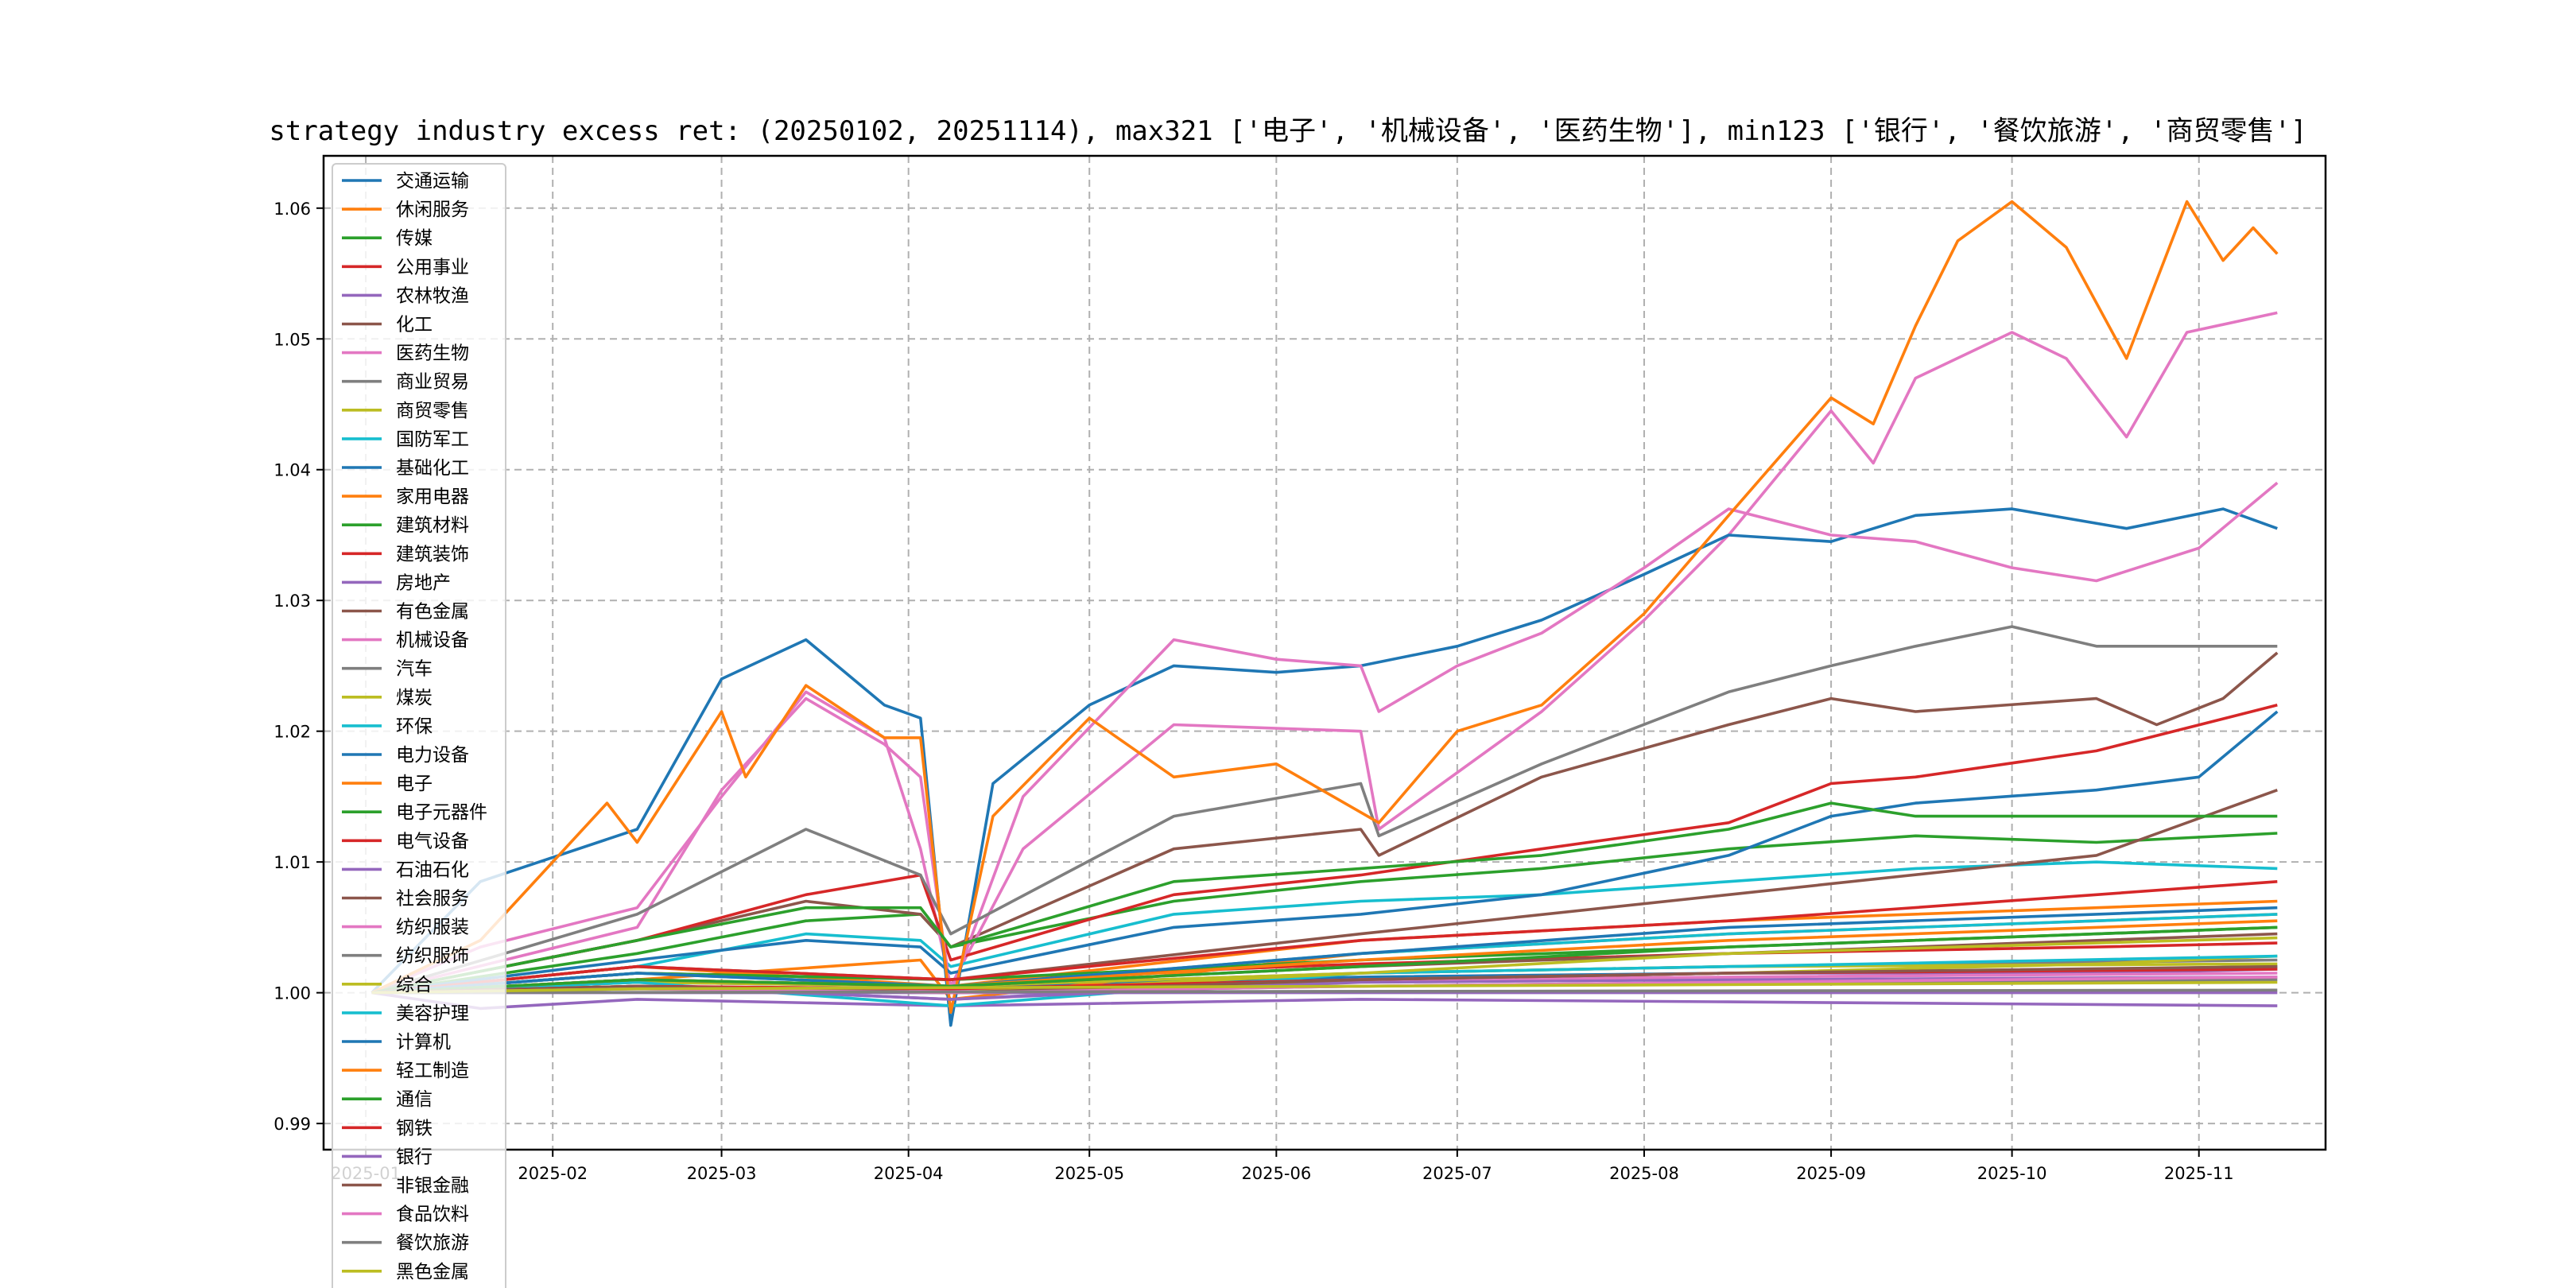  What do you see at coordinates (423, 1043) in the screenshot?
I see `legend-label: 计算机` at bounding box center [423, 1043].